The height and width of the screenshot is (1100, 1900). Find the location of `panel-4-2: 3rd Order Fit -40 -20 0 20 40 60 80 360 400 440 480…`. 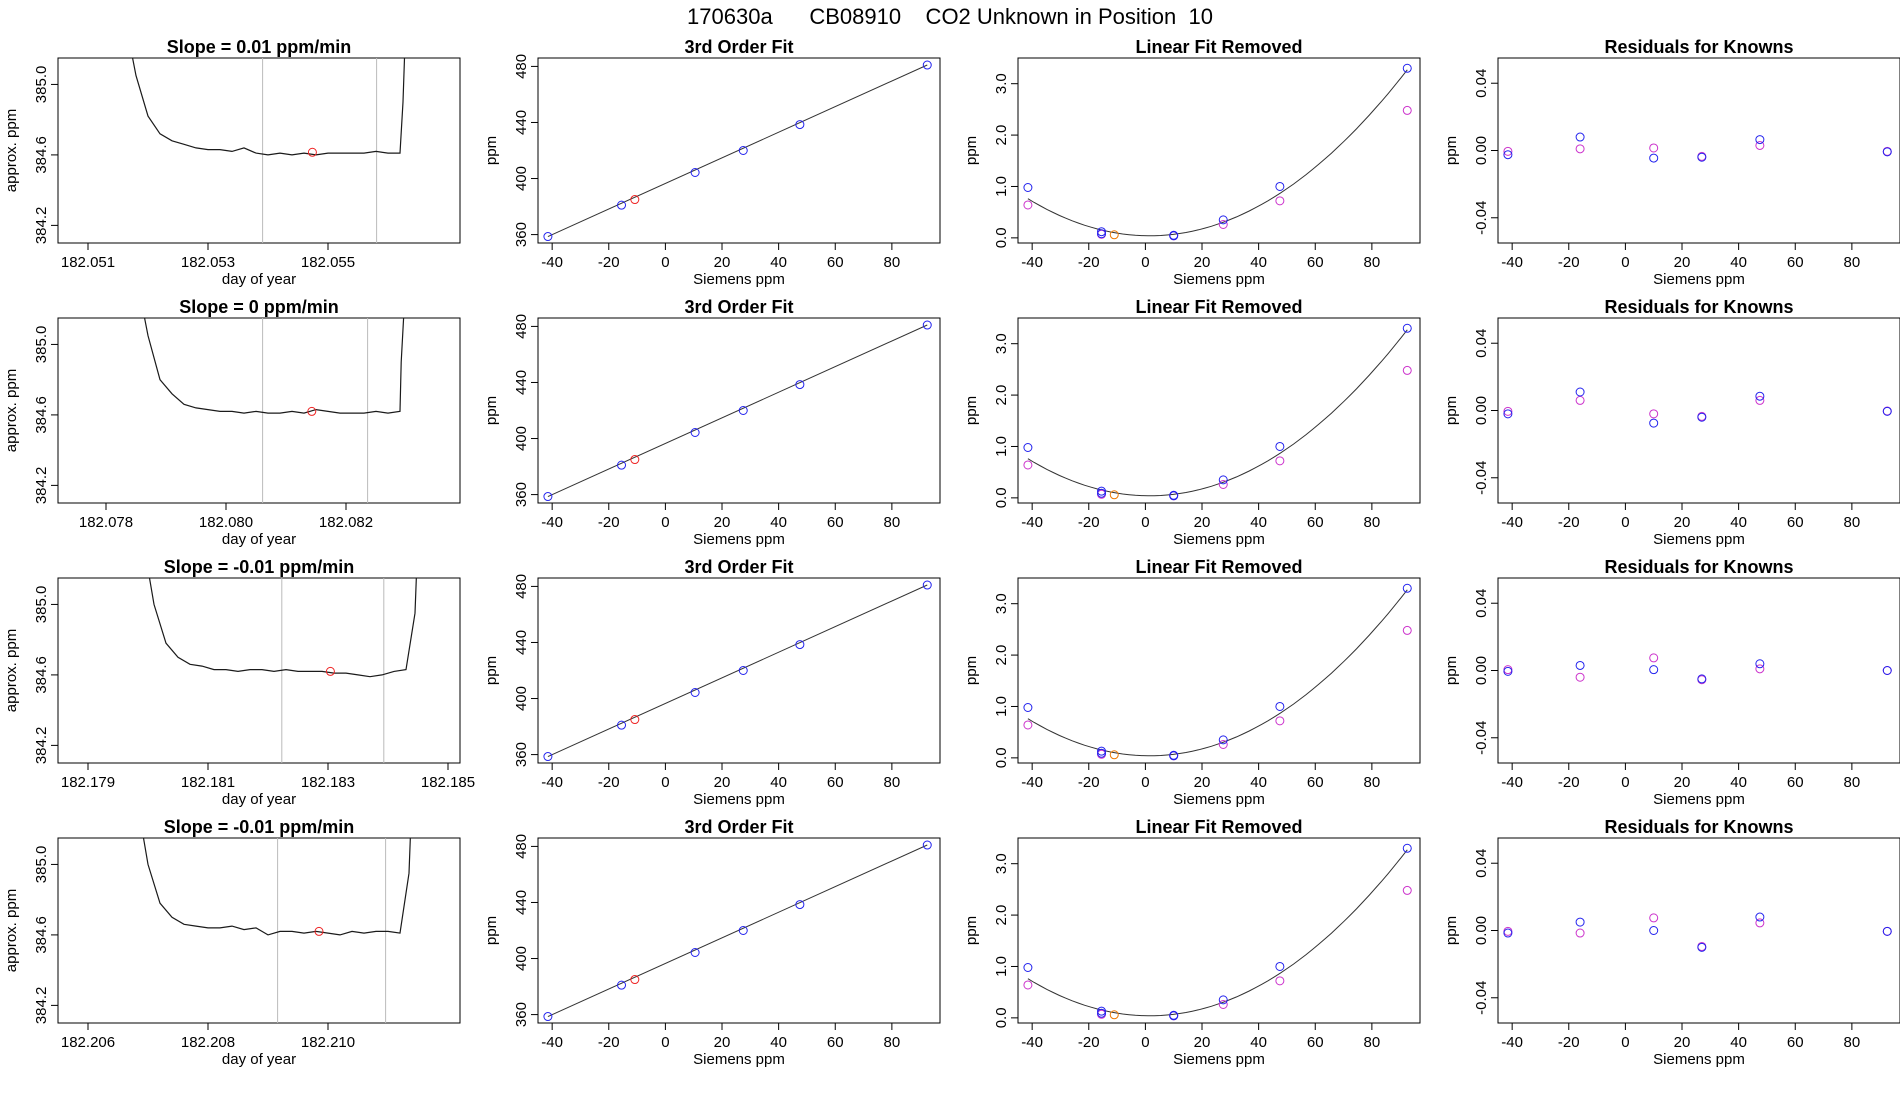

panel-4-2: 3rd Order Fit -40 -20 0 20 40 60 80 360 400 440 480… is located at coordinates (712, 942).